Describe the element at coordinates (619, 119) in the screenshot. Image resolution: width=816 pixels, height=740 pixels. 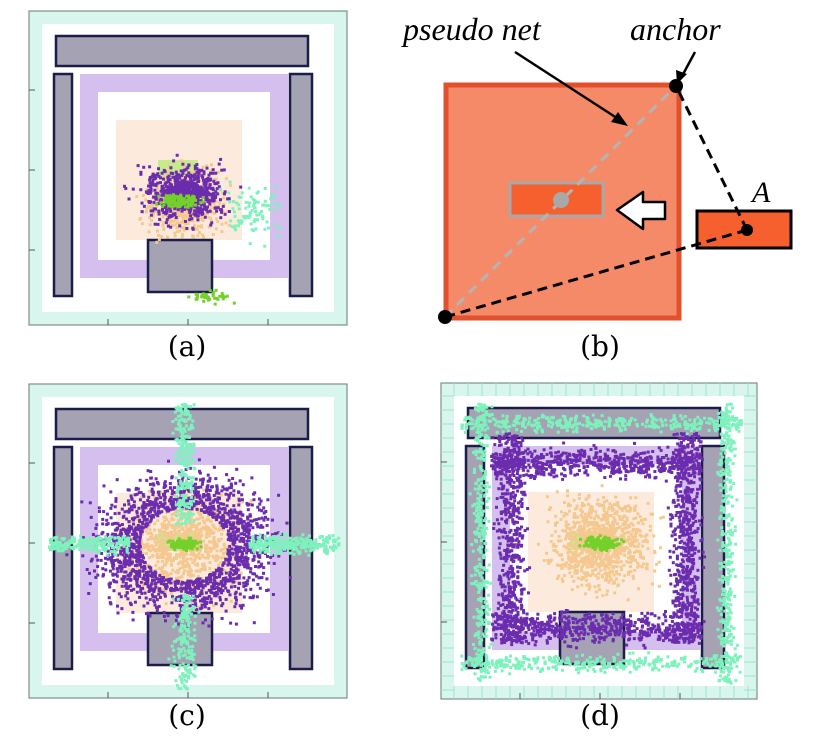
I see `pseudo-net-arrowhead` at that location.